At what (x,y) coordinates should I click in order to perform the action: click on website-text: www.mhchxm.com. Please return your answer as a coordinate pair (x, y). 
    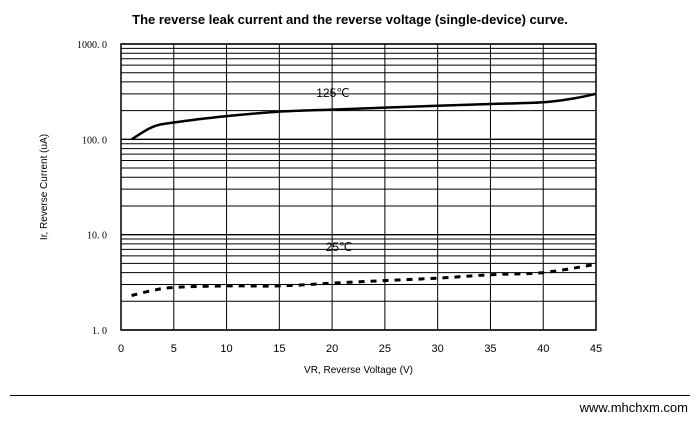
    Looking at the image, I should click on (633, 407).